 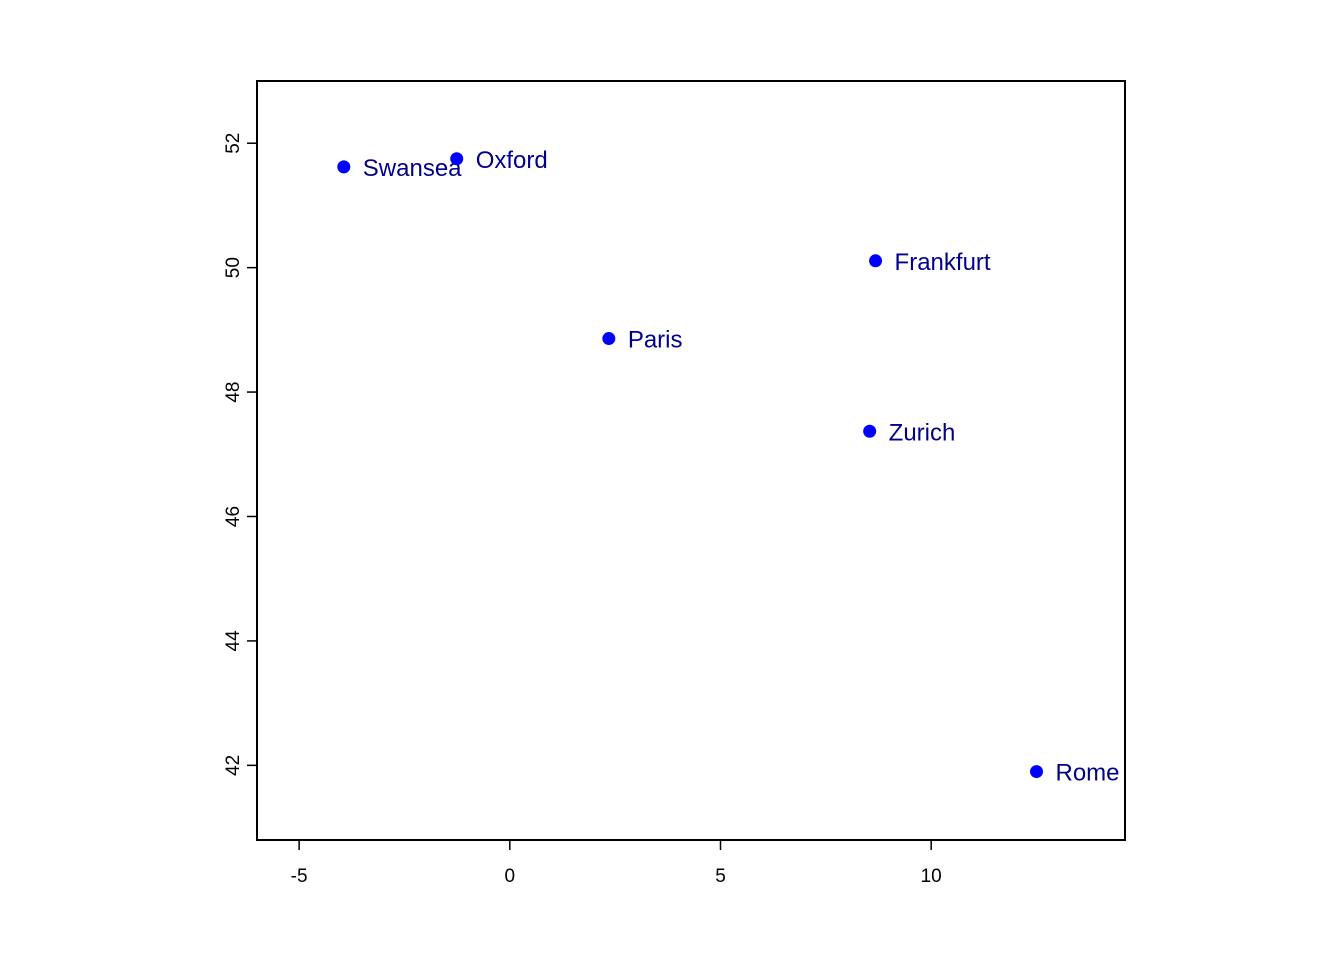 I want to click on point-label: Paris, so click(x=655, y=340).